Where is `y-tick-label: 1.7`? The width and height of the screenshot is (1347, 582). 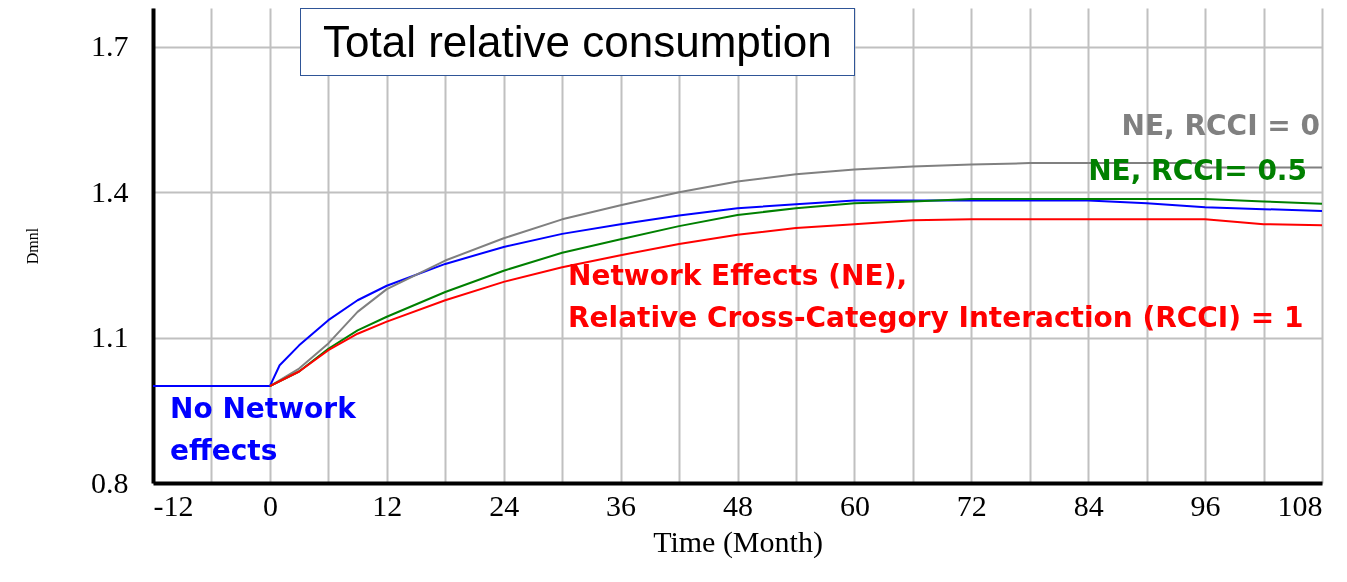 y-tick-label: 1.7 is located at coordinates (110, 46).